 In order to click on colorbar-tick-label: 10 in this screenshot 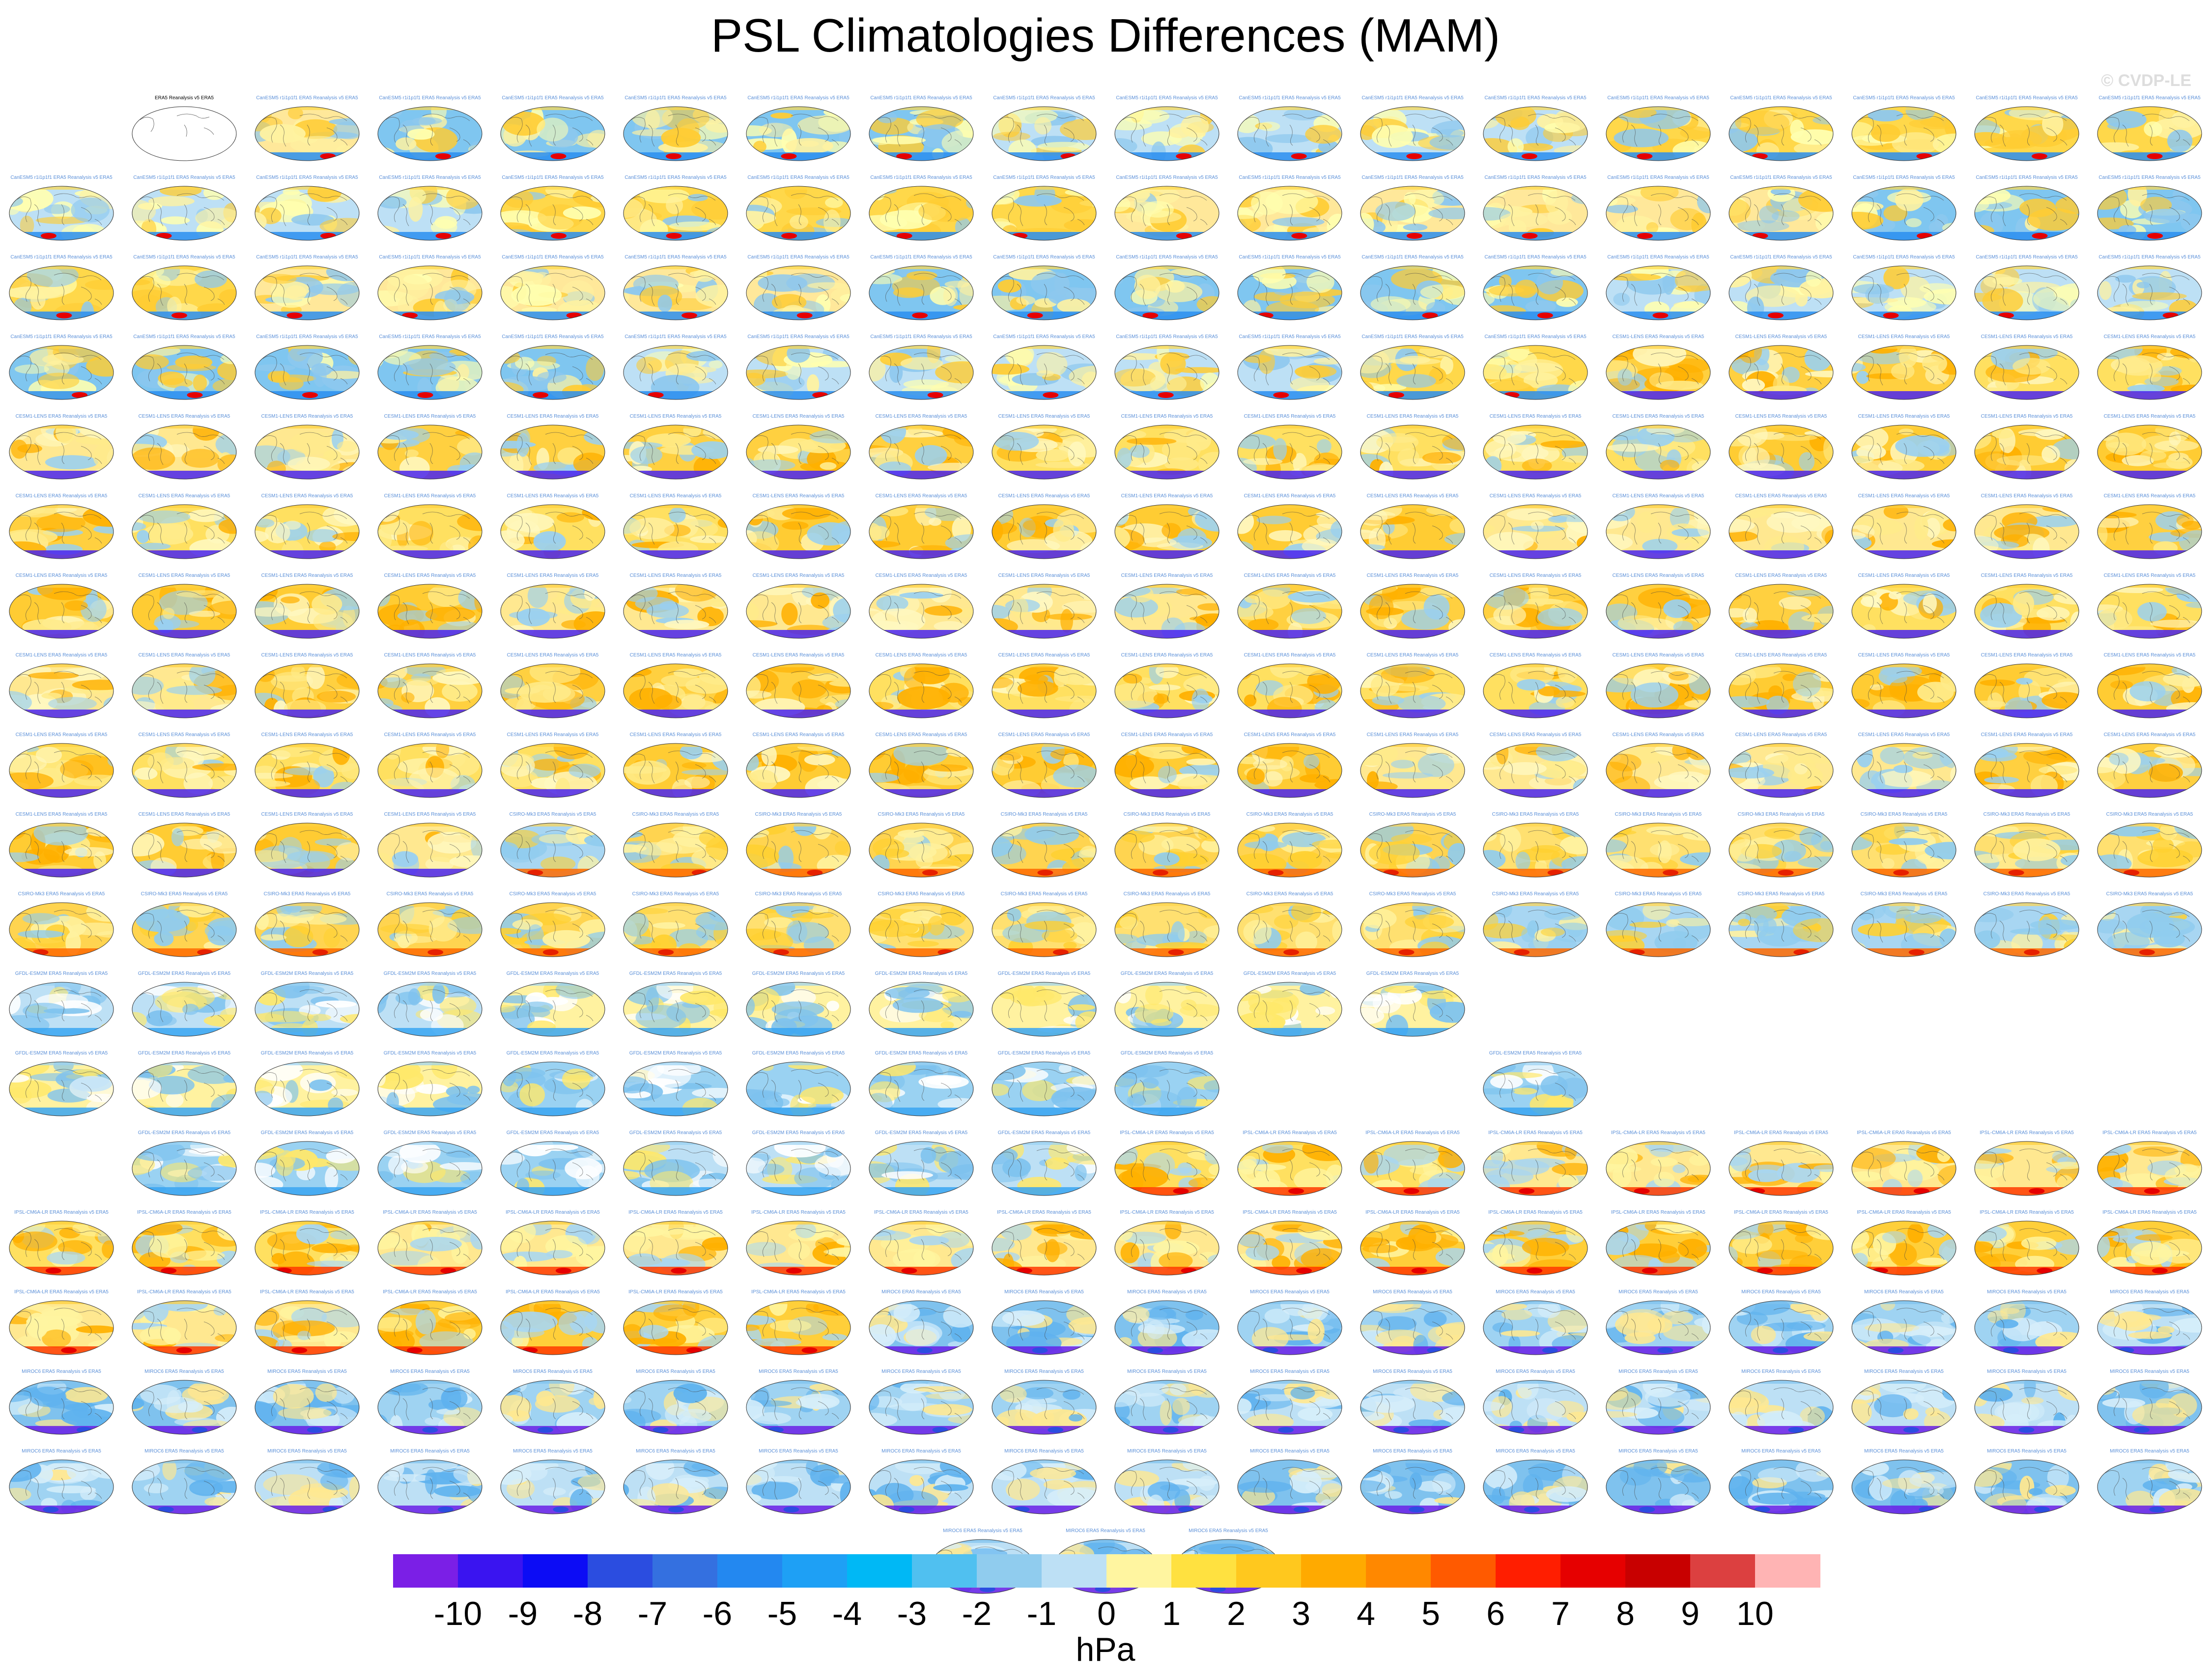, I will do `click(1755, 1614)`.